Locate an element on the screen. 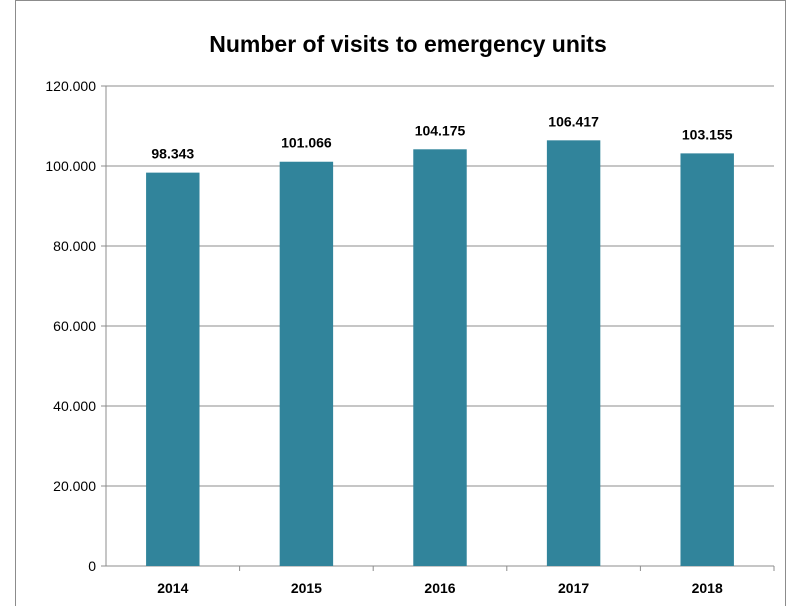 This screenshot has height=606, width=786. y-tick-label: 60.000 is located at coordinates (74, 326).